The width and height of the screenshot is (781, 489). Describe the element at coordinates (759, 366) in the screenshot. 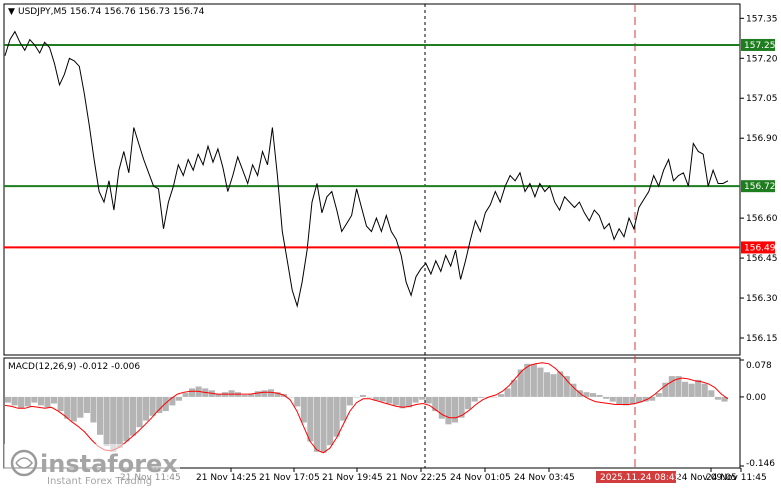

I see `macd-tick: 0.078` at that location.